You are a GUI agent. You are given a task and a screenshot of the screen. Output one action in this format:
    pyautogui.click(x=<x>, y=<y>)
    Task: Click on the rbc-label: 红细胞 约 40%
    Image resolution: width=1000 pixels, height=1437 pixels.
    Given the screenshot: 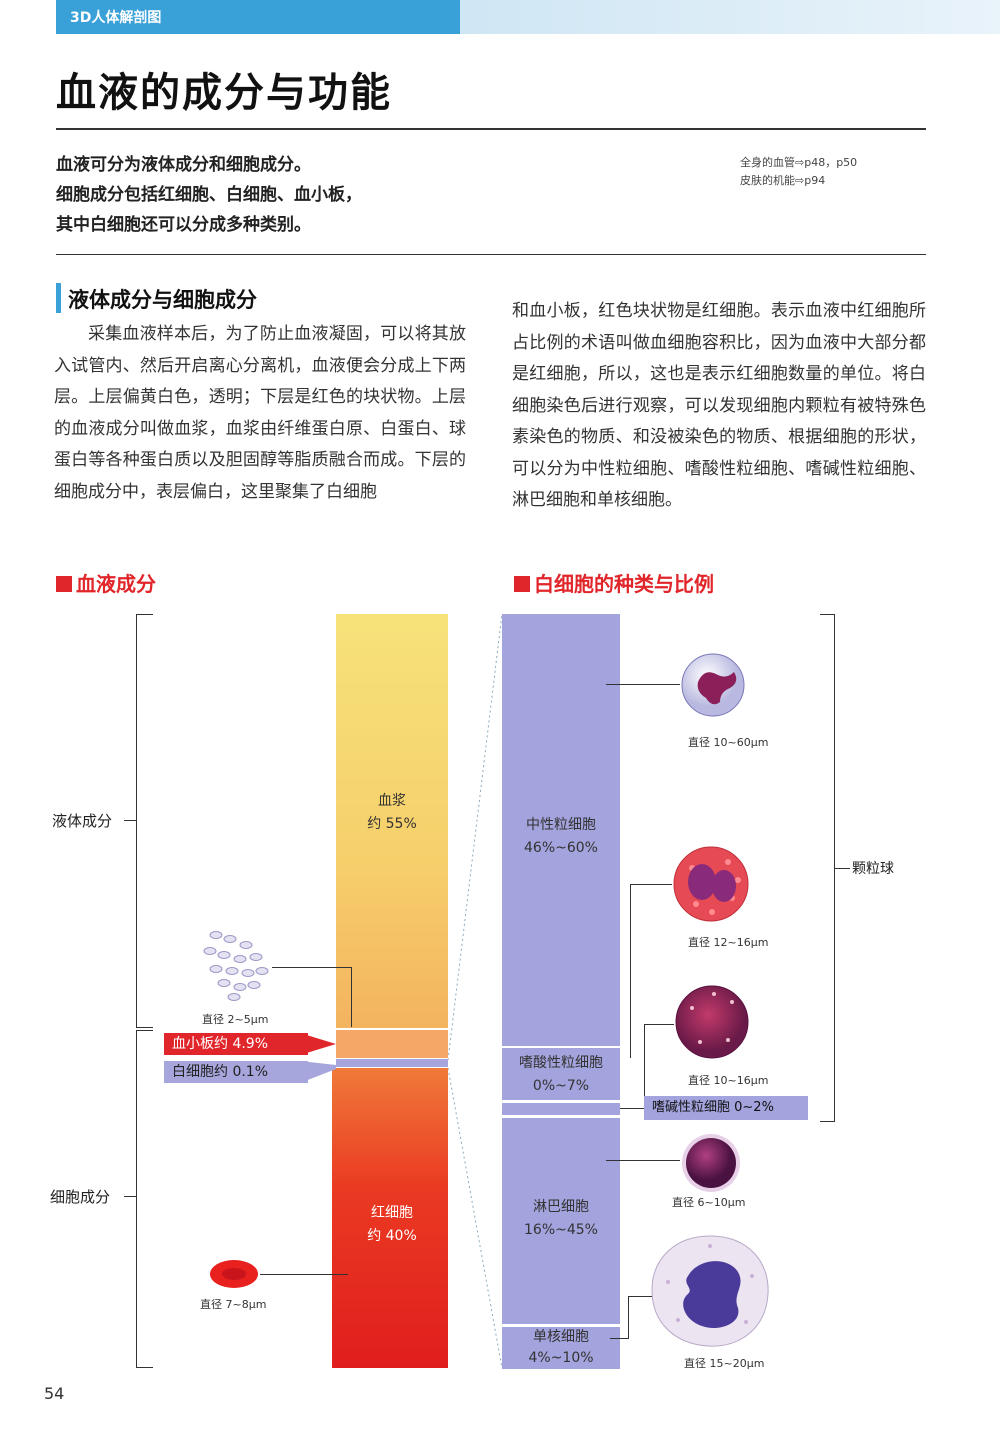 What is the action you would take?
    pyautogui.click(x=392, y=1224)
    